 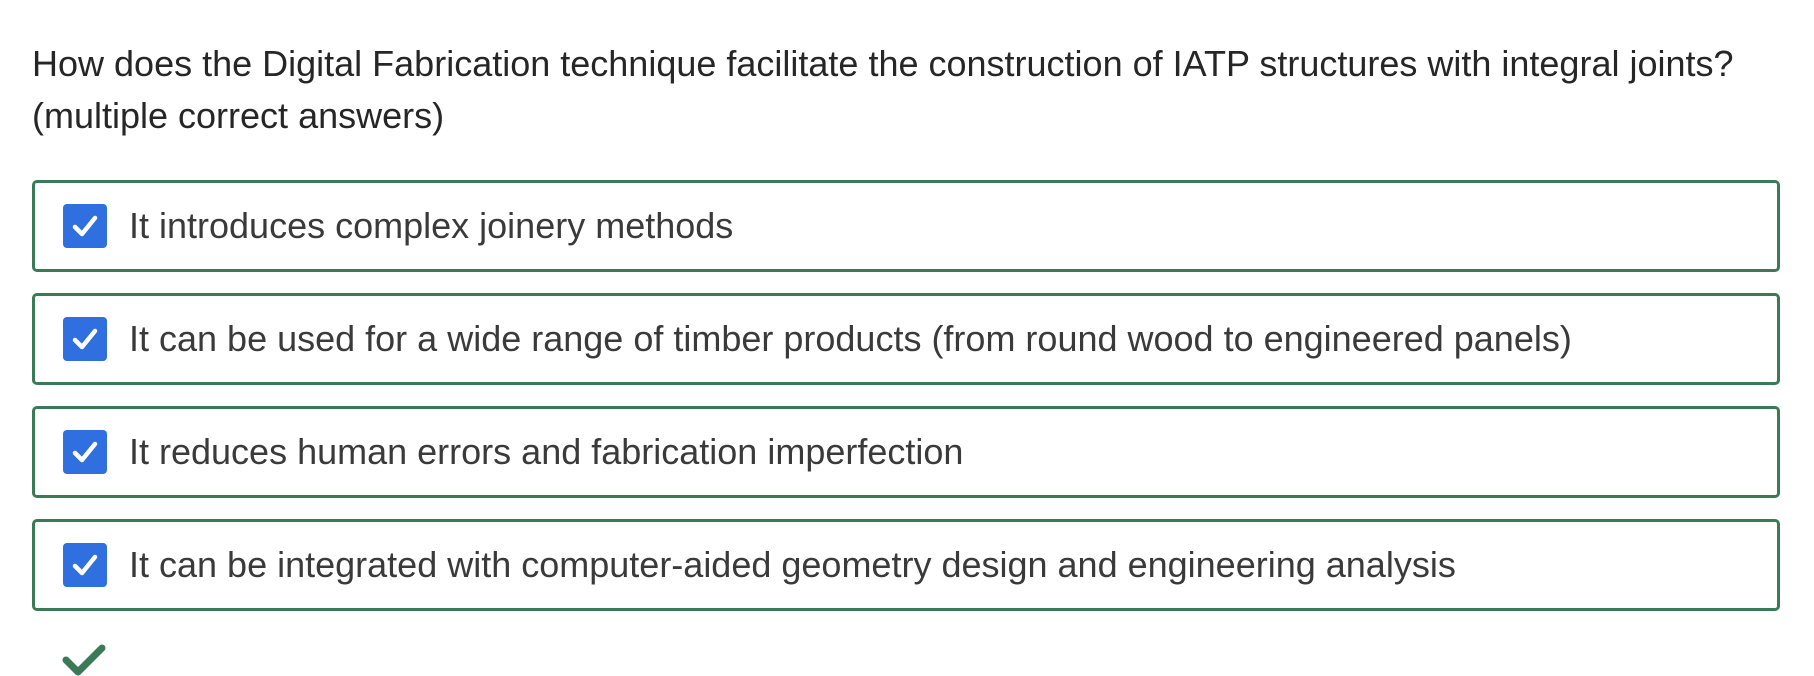 I want to click on correct-checkmark-icon, so click(x=84, y=659).